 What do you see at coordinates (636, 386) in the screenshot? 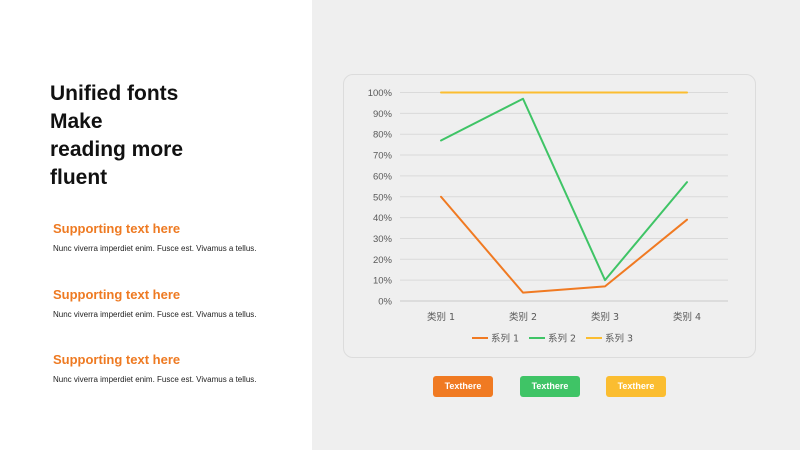
I see `texthere-button-3: Texthere` at bounding box center [636, 386].